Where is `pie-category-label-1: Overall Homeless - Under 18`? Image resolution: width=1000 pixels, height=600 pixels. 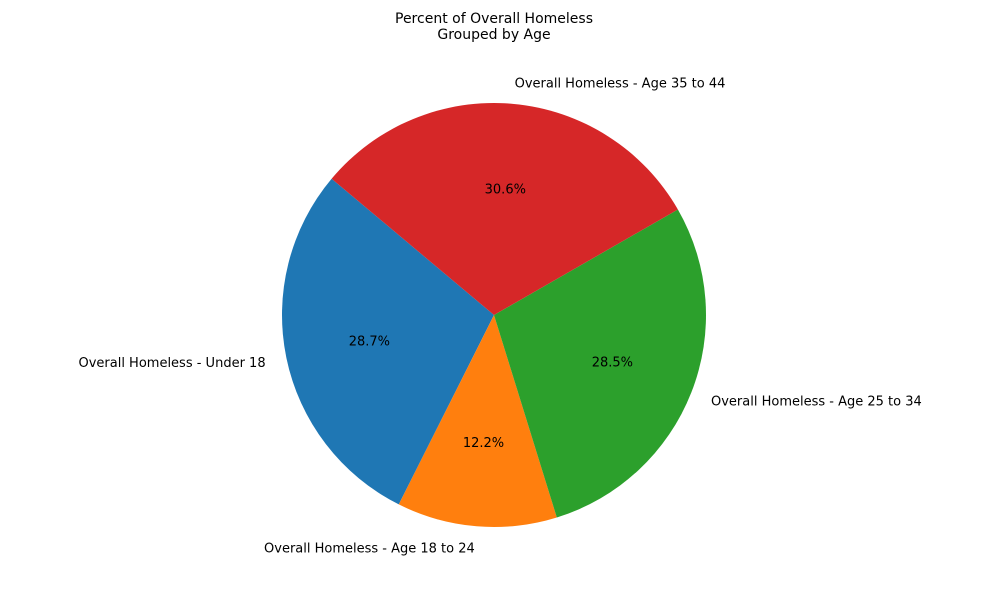
pie-category-label-1: Overall Homeless - Under 18 is located at coordinates (171, 363).